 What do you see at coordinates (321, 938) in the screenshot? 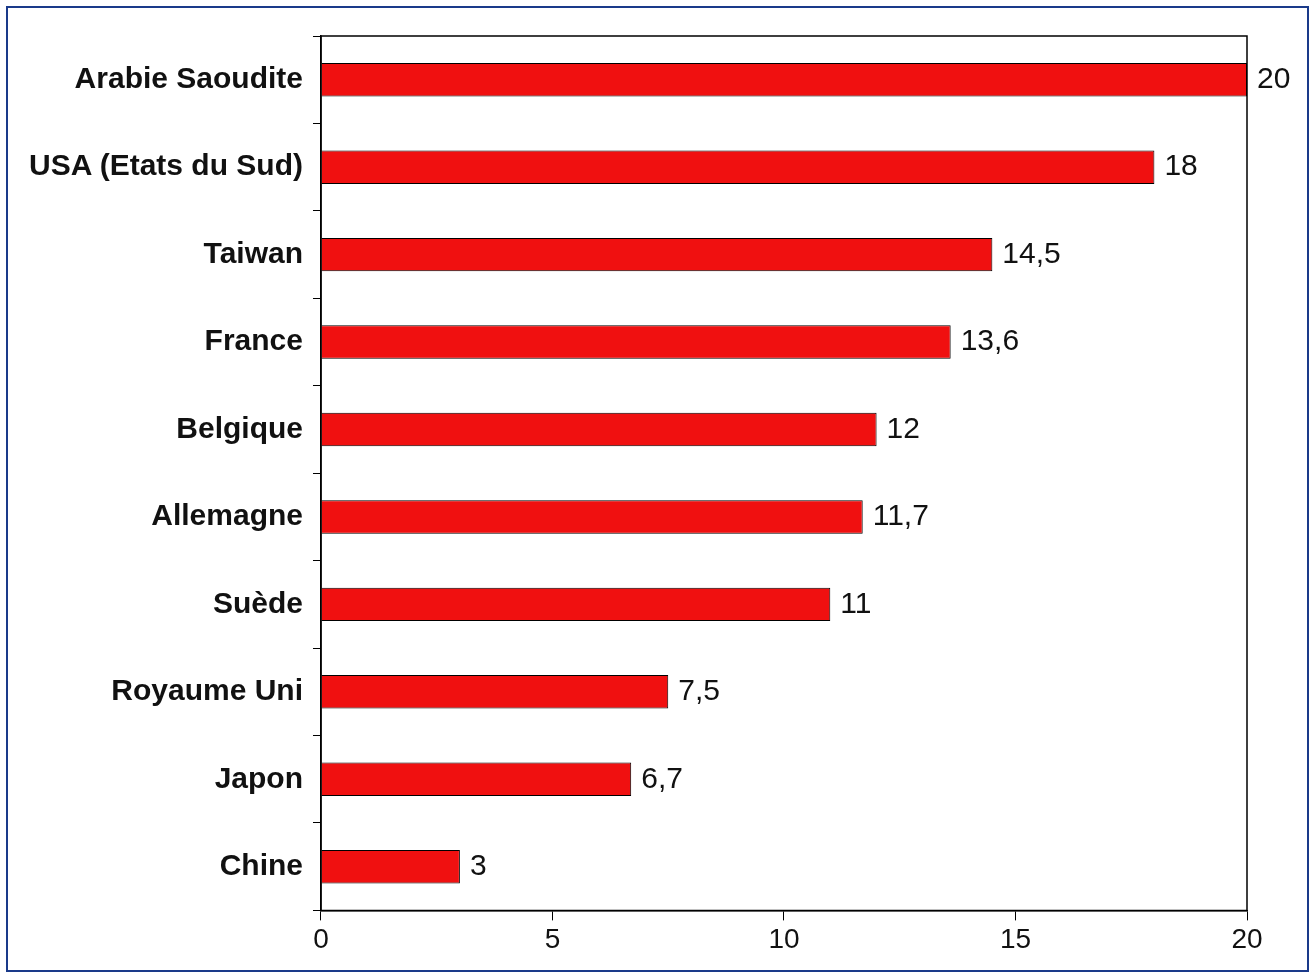
I see `x-tick-label: 0` at bounding box center [321, 938].